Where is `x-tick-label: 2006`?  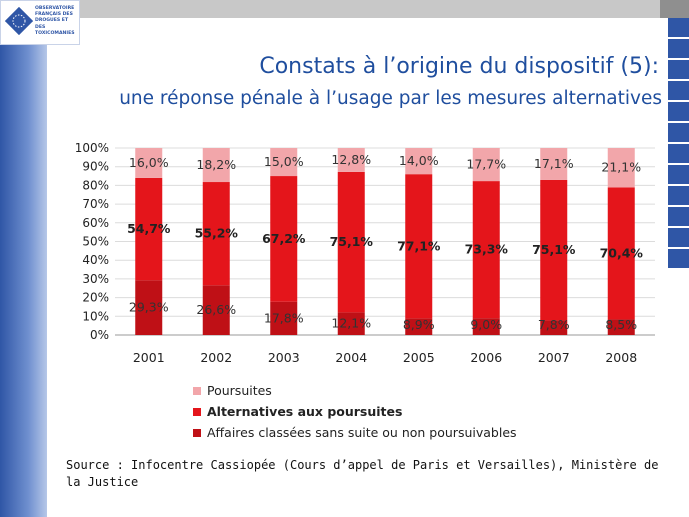
x-tick-label: 2006 is located at coordinates (486, 357).